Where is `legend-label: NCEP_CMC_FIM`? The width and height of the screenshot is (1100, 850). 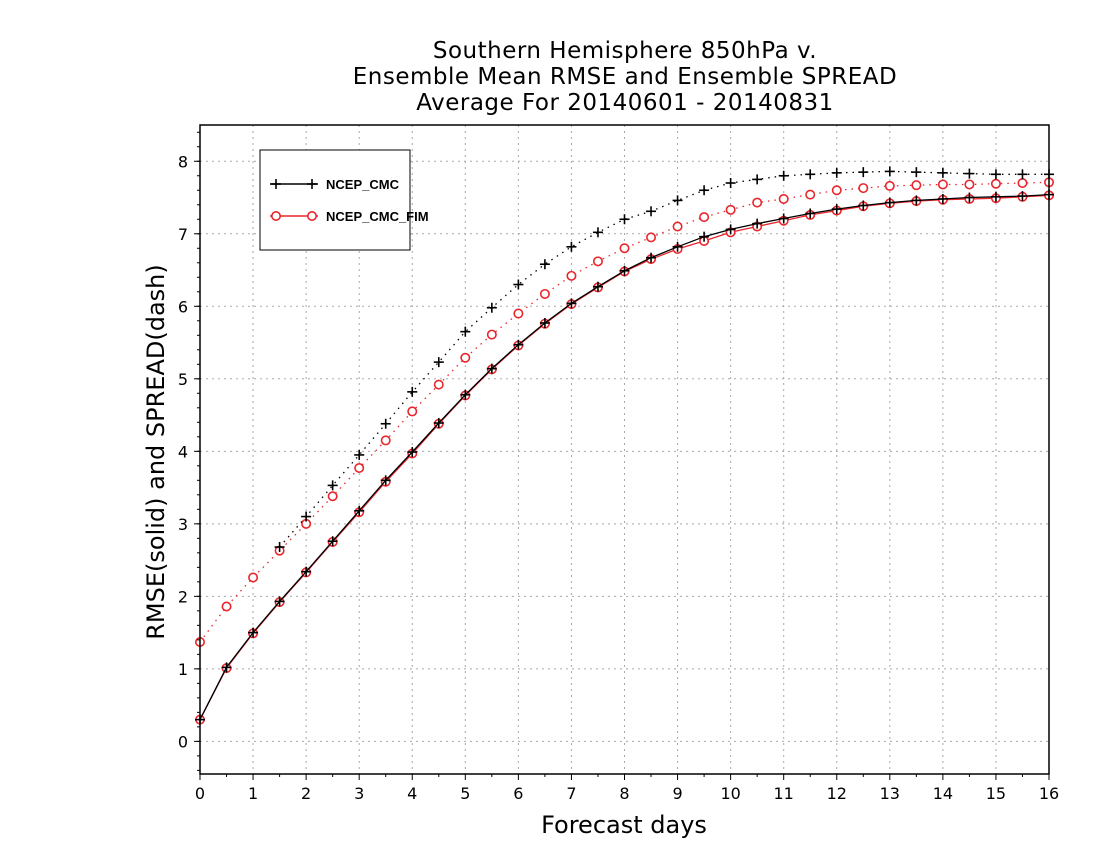 legend-label: NCEP_CMC_FIM is located at coordinates (377, 216).